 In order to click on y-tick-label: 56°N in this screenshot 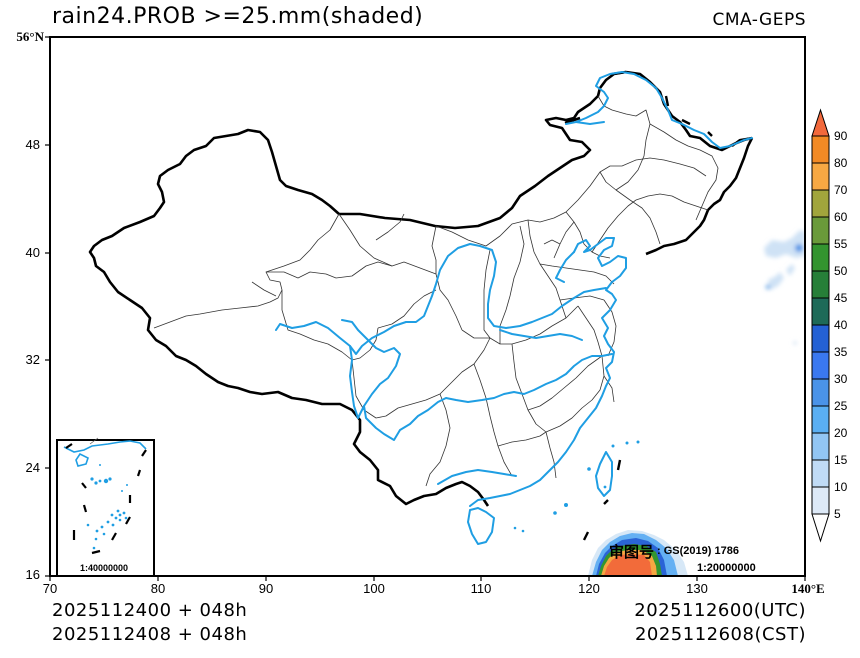, I will do `click(30, 36)`.